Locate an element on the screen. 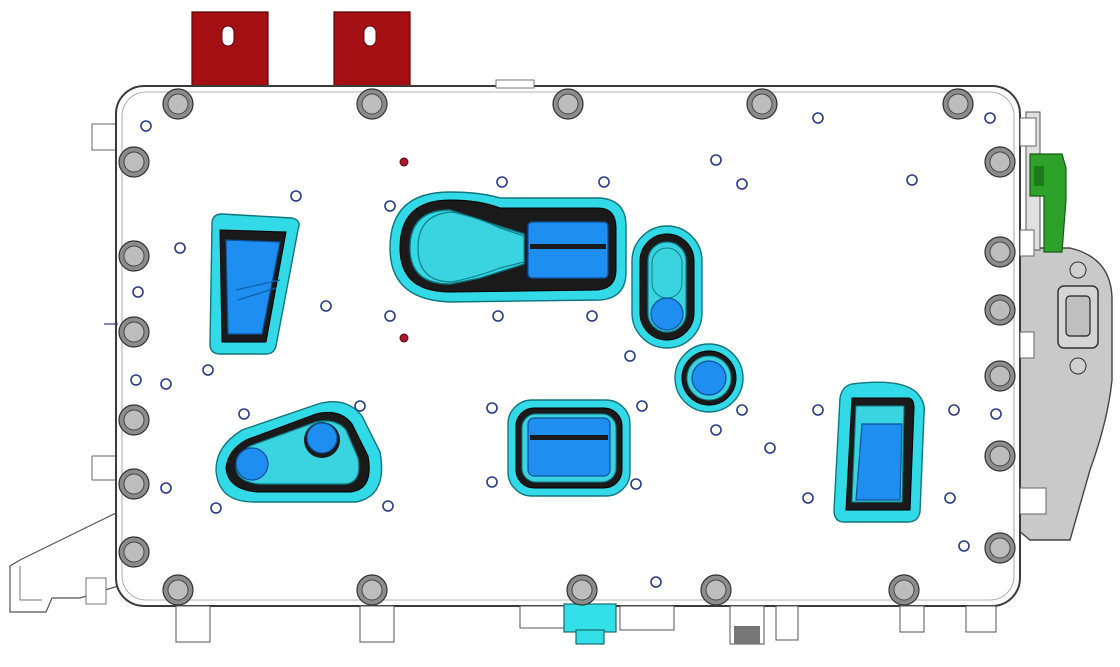  pad-triangular is located at coordinates (299, 452).